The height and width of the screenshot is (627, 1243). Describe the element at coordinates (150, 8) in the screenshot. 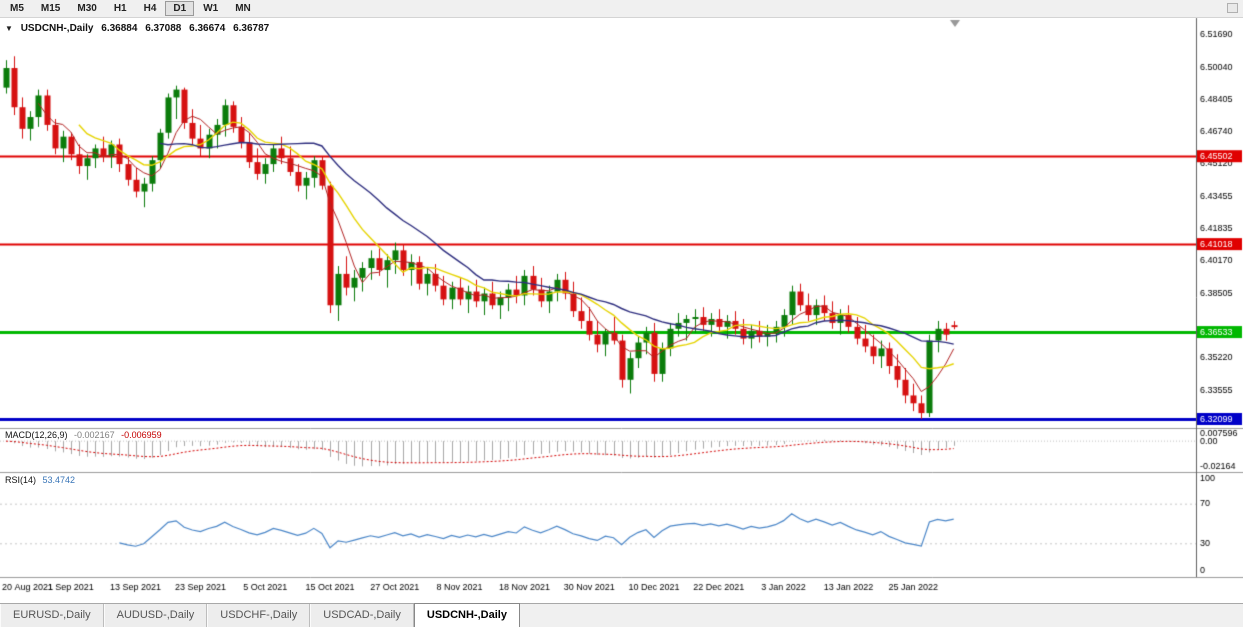

I see `timeframe-button-h4: H4` at that location.